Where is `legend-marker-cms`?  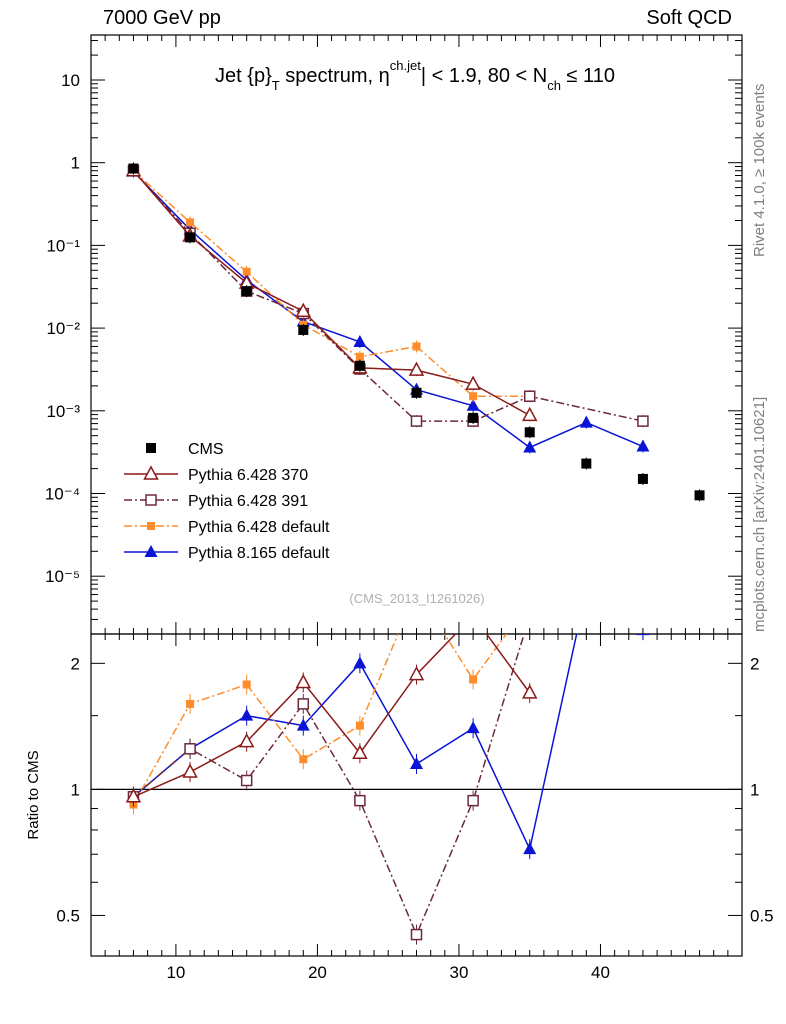 legend-marker-cms is located at coordinates (151, 448).